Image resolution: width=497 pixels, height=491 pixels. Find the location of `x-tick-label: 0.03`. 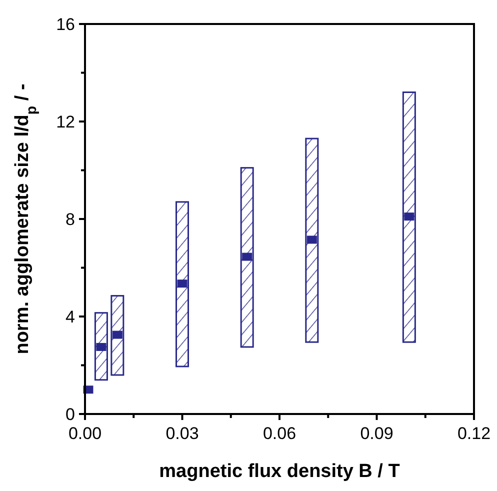

x-tick-label: 0.03 is located at coordinates (182, 433).